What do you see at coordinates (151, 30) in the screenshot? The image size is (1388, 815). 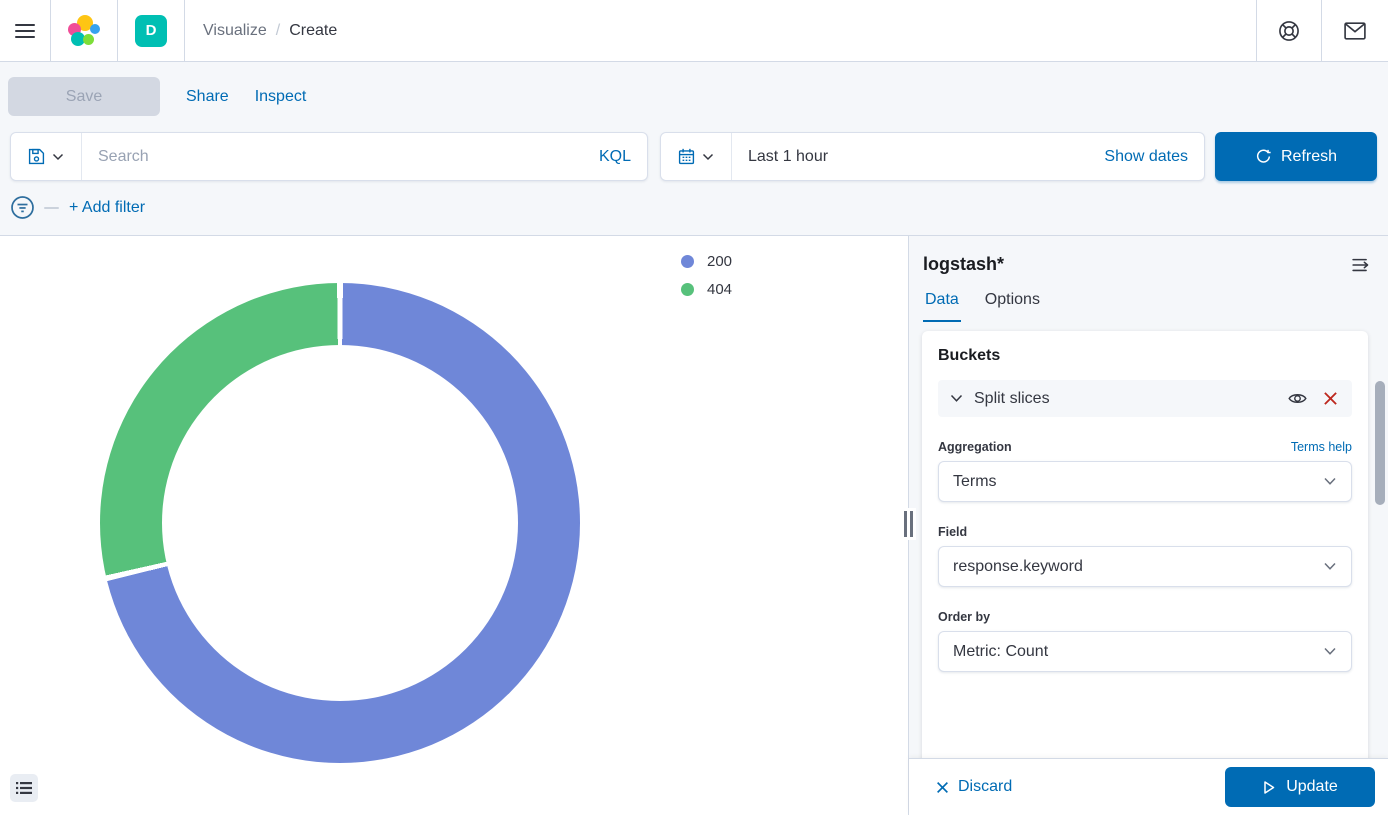 I see `space-avatar: D` at bounding box center [151, 30].